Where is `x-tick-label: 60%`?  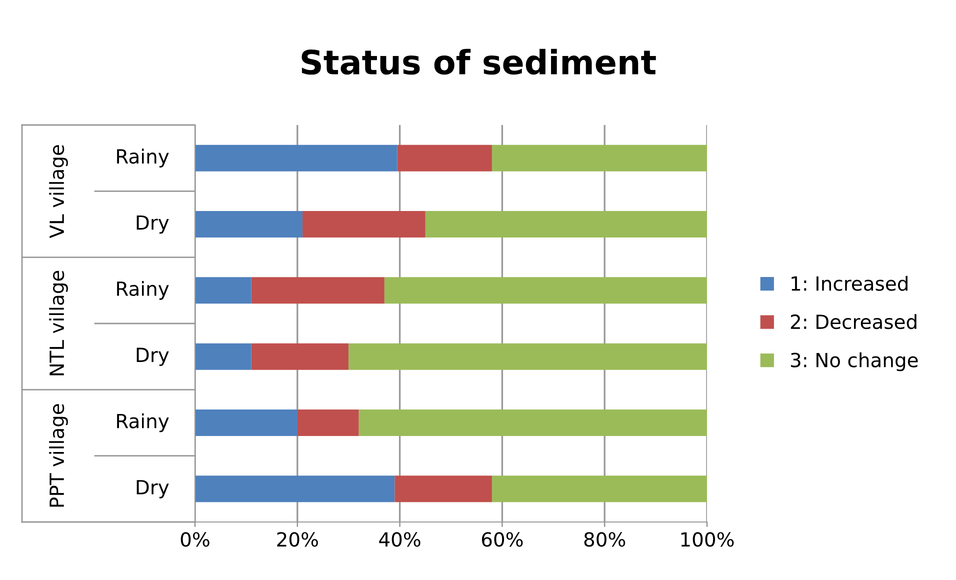 x-tick-label: 60% is located at coordinates (502, 539).